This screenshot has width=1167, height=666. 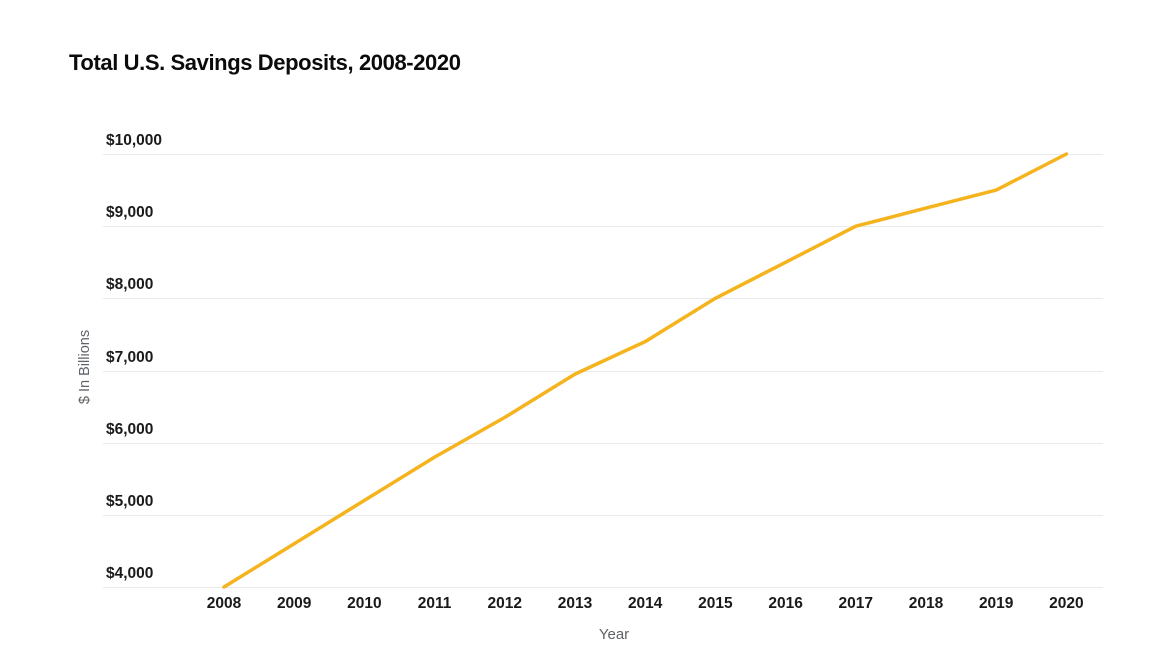 I want to click on x-tick-label: 2009, so click(x=294, y=603).